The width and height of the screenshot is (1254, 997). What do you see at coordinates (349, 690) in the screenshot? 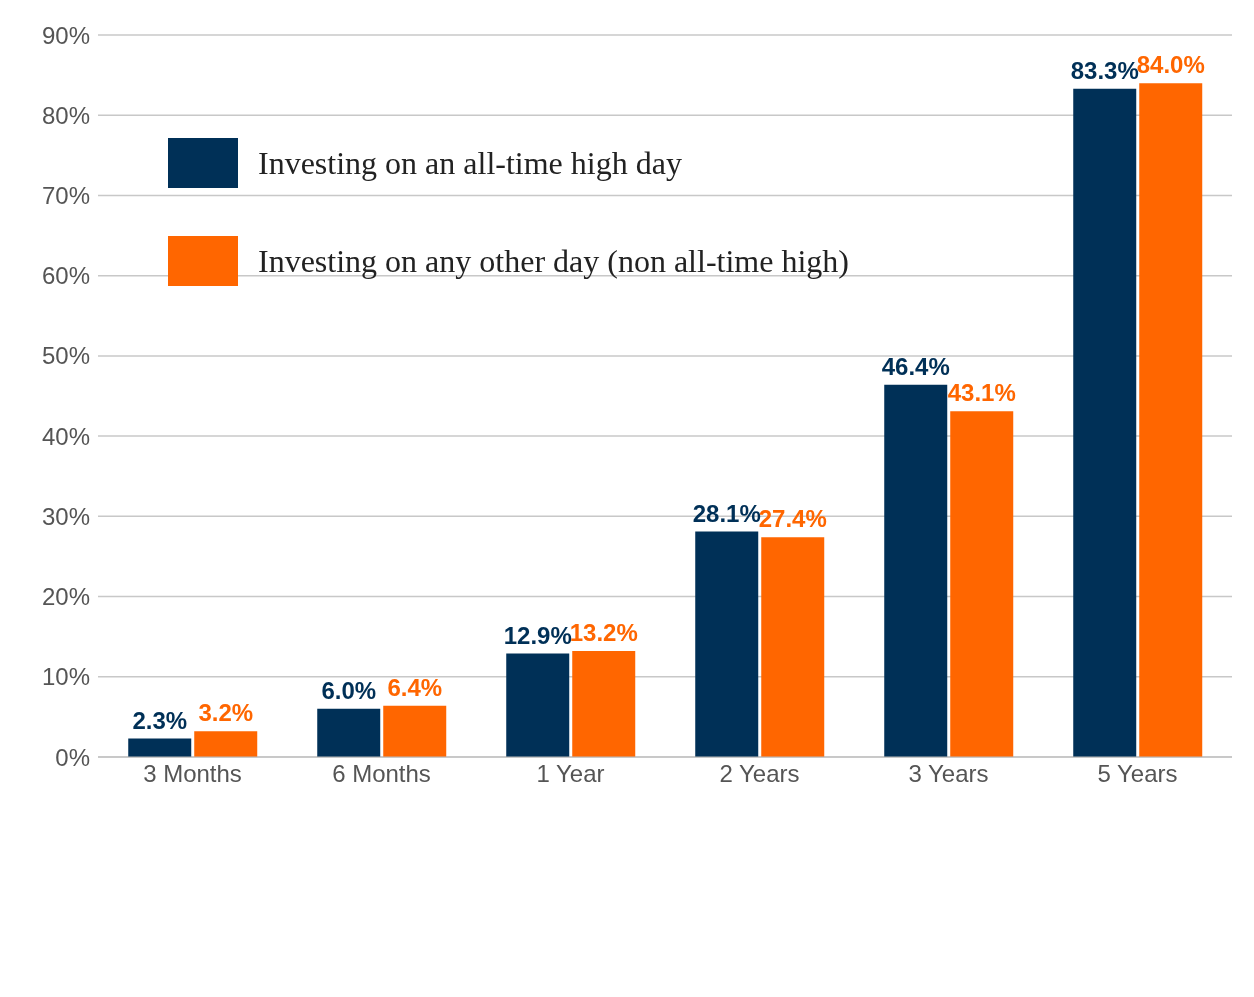
I see `data-label: 6.0%` at bounding box center [349, 690].